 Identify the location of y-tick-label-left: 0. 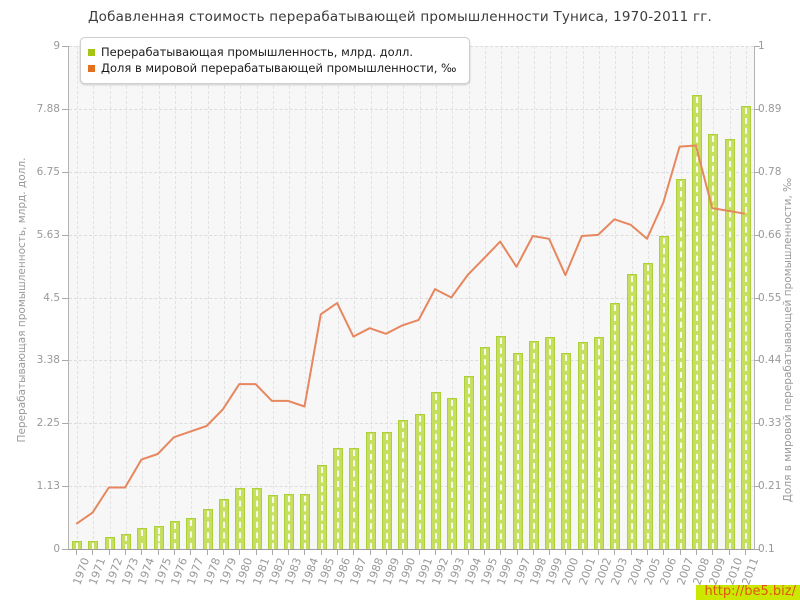
(56, 549).